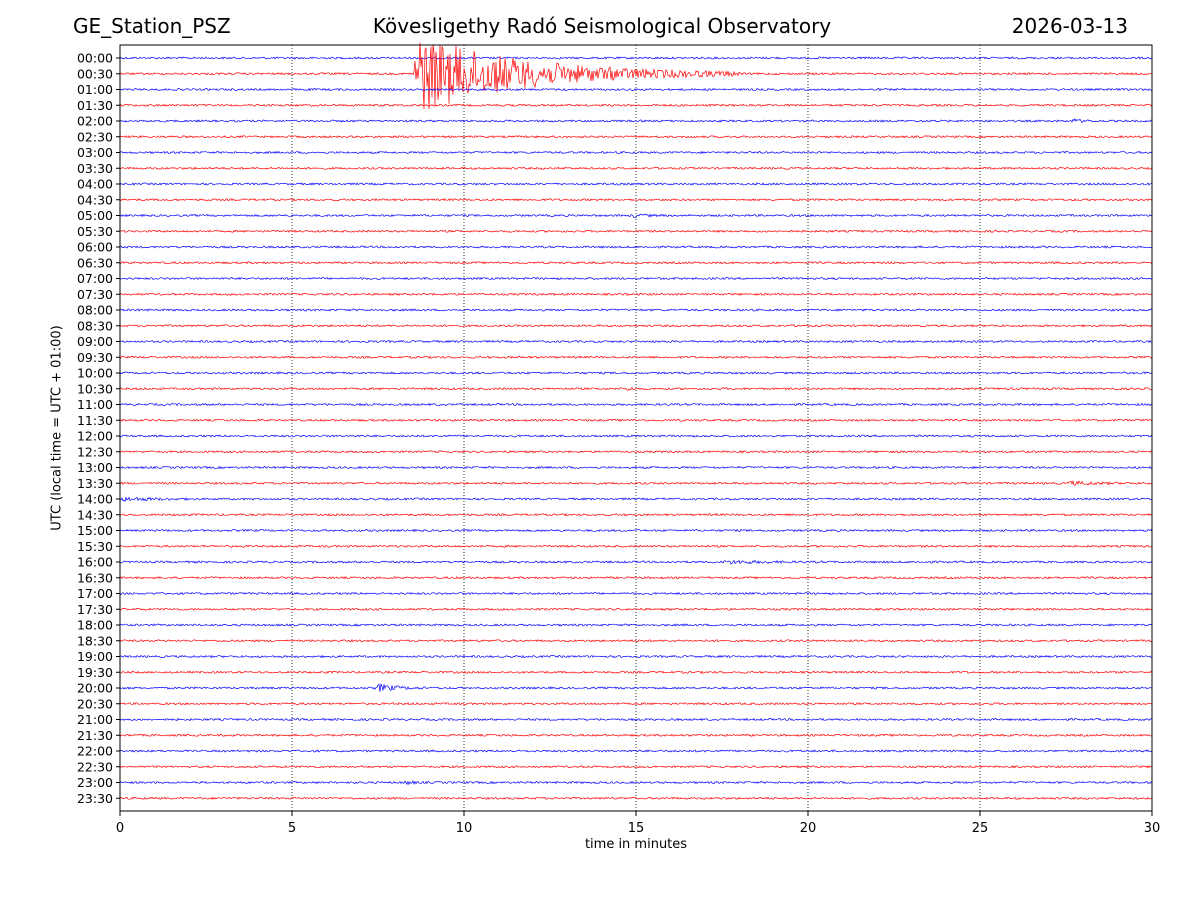 This screenshot has height=900, width=1200. Describe the element at coordinates (95, 341) in the screenshot. I see `y-tick-label: 09:00` at that location.